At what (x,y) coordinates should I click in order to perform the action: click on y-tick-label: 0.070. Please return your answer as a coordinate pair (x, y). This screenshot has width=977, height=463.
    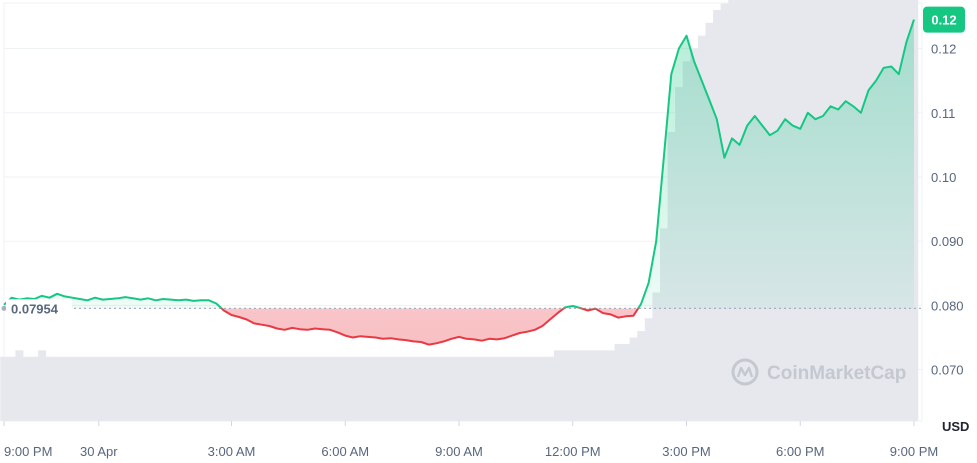
    Looking at the image, I should click on (947, 370).